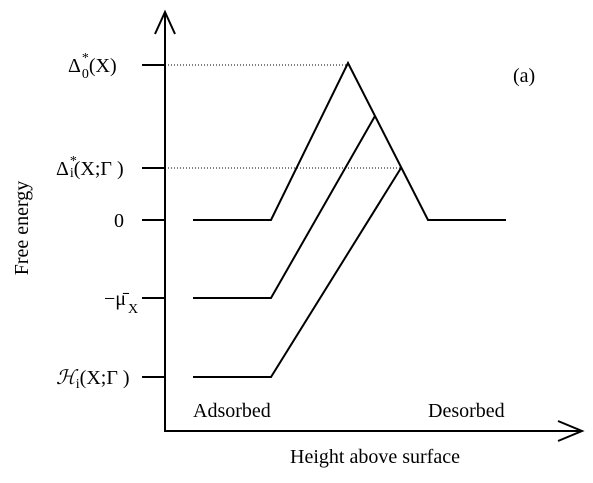  Describe the element at coordinates (165, 22) in the screenshot. I see `y-axis-arrow` at that location.